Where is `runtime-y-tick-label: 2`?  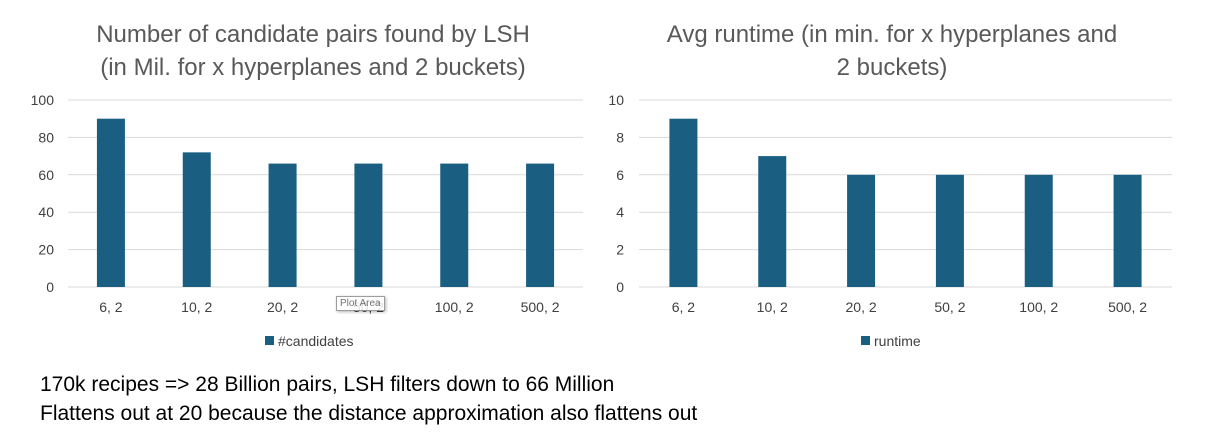
runtime-y-tick-label: 2 is located at coordinates (620, 250).